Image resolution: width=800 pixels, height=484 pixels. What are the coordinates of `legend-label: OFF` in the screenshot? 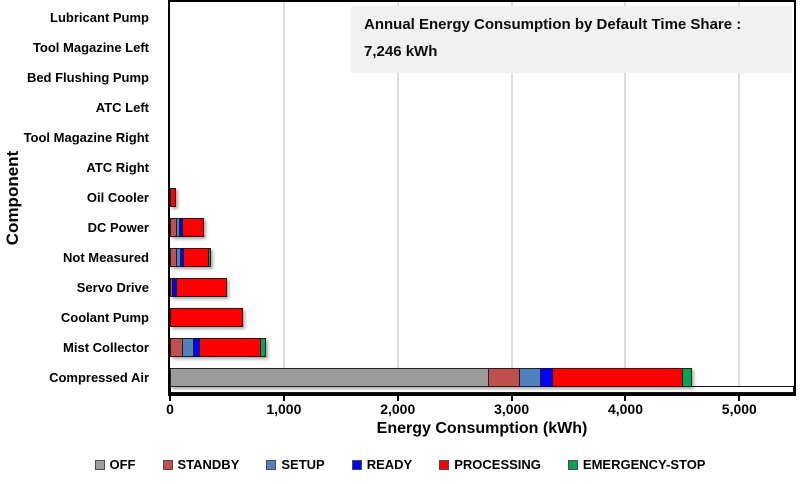 It's located at (122, 464).